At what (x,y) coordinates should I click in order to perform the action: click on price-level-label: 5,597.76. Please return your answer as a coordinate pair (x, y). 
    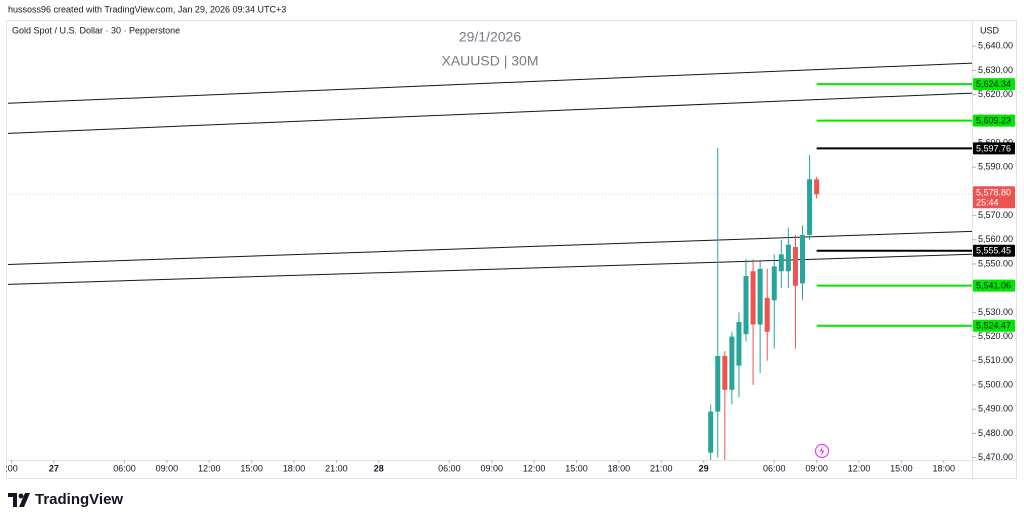
    Looking at the image, I should click on (993, 148).